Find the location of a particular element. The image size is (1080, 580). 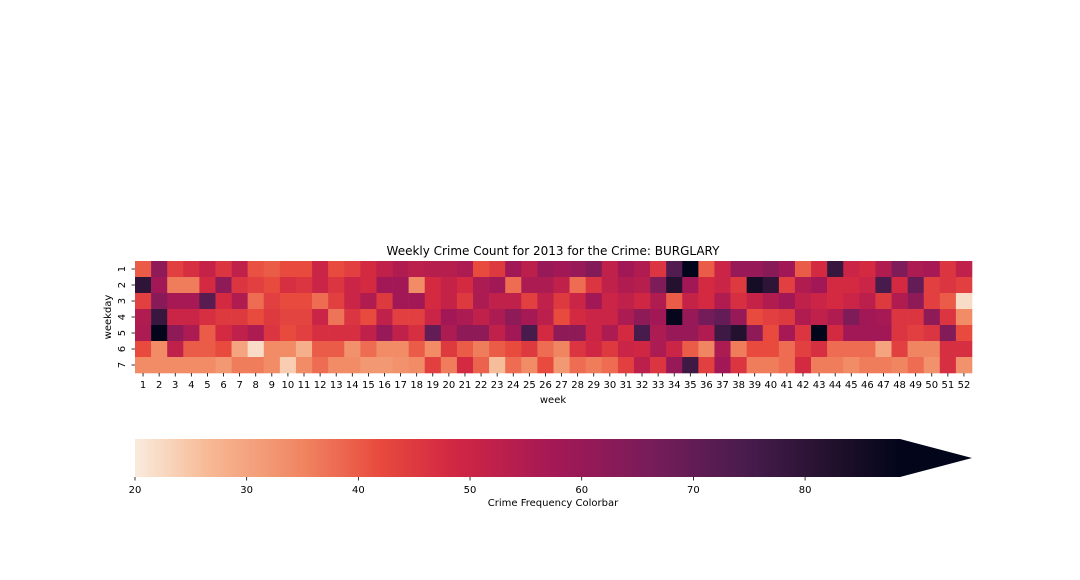

y-axis-label: weekday is located at coordinates (108, 317).